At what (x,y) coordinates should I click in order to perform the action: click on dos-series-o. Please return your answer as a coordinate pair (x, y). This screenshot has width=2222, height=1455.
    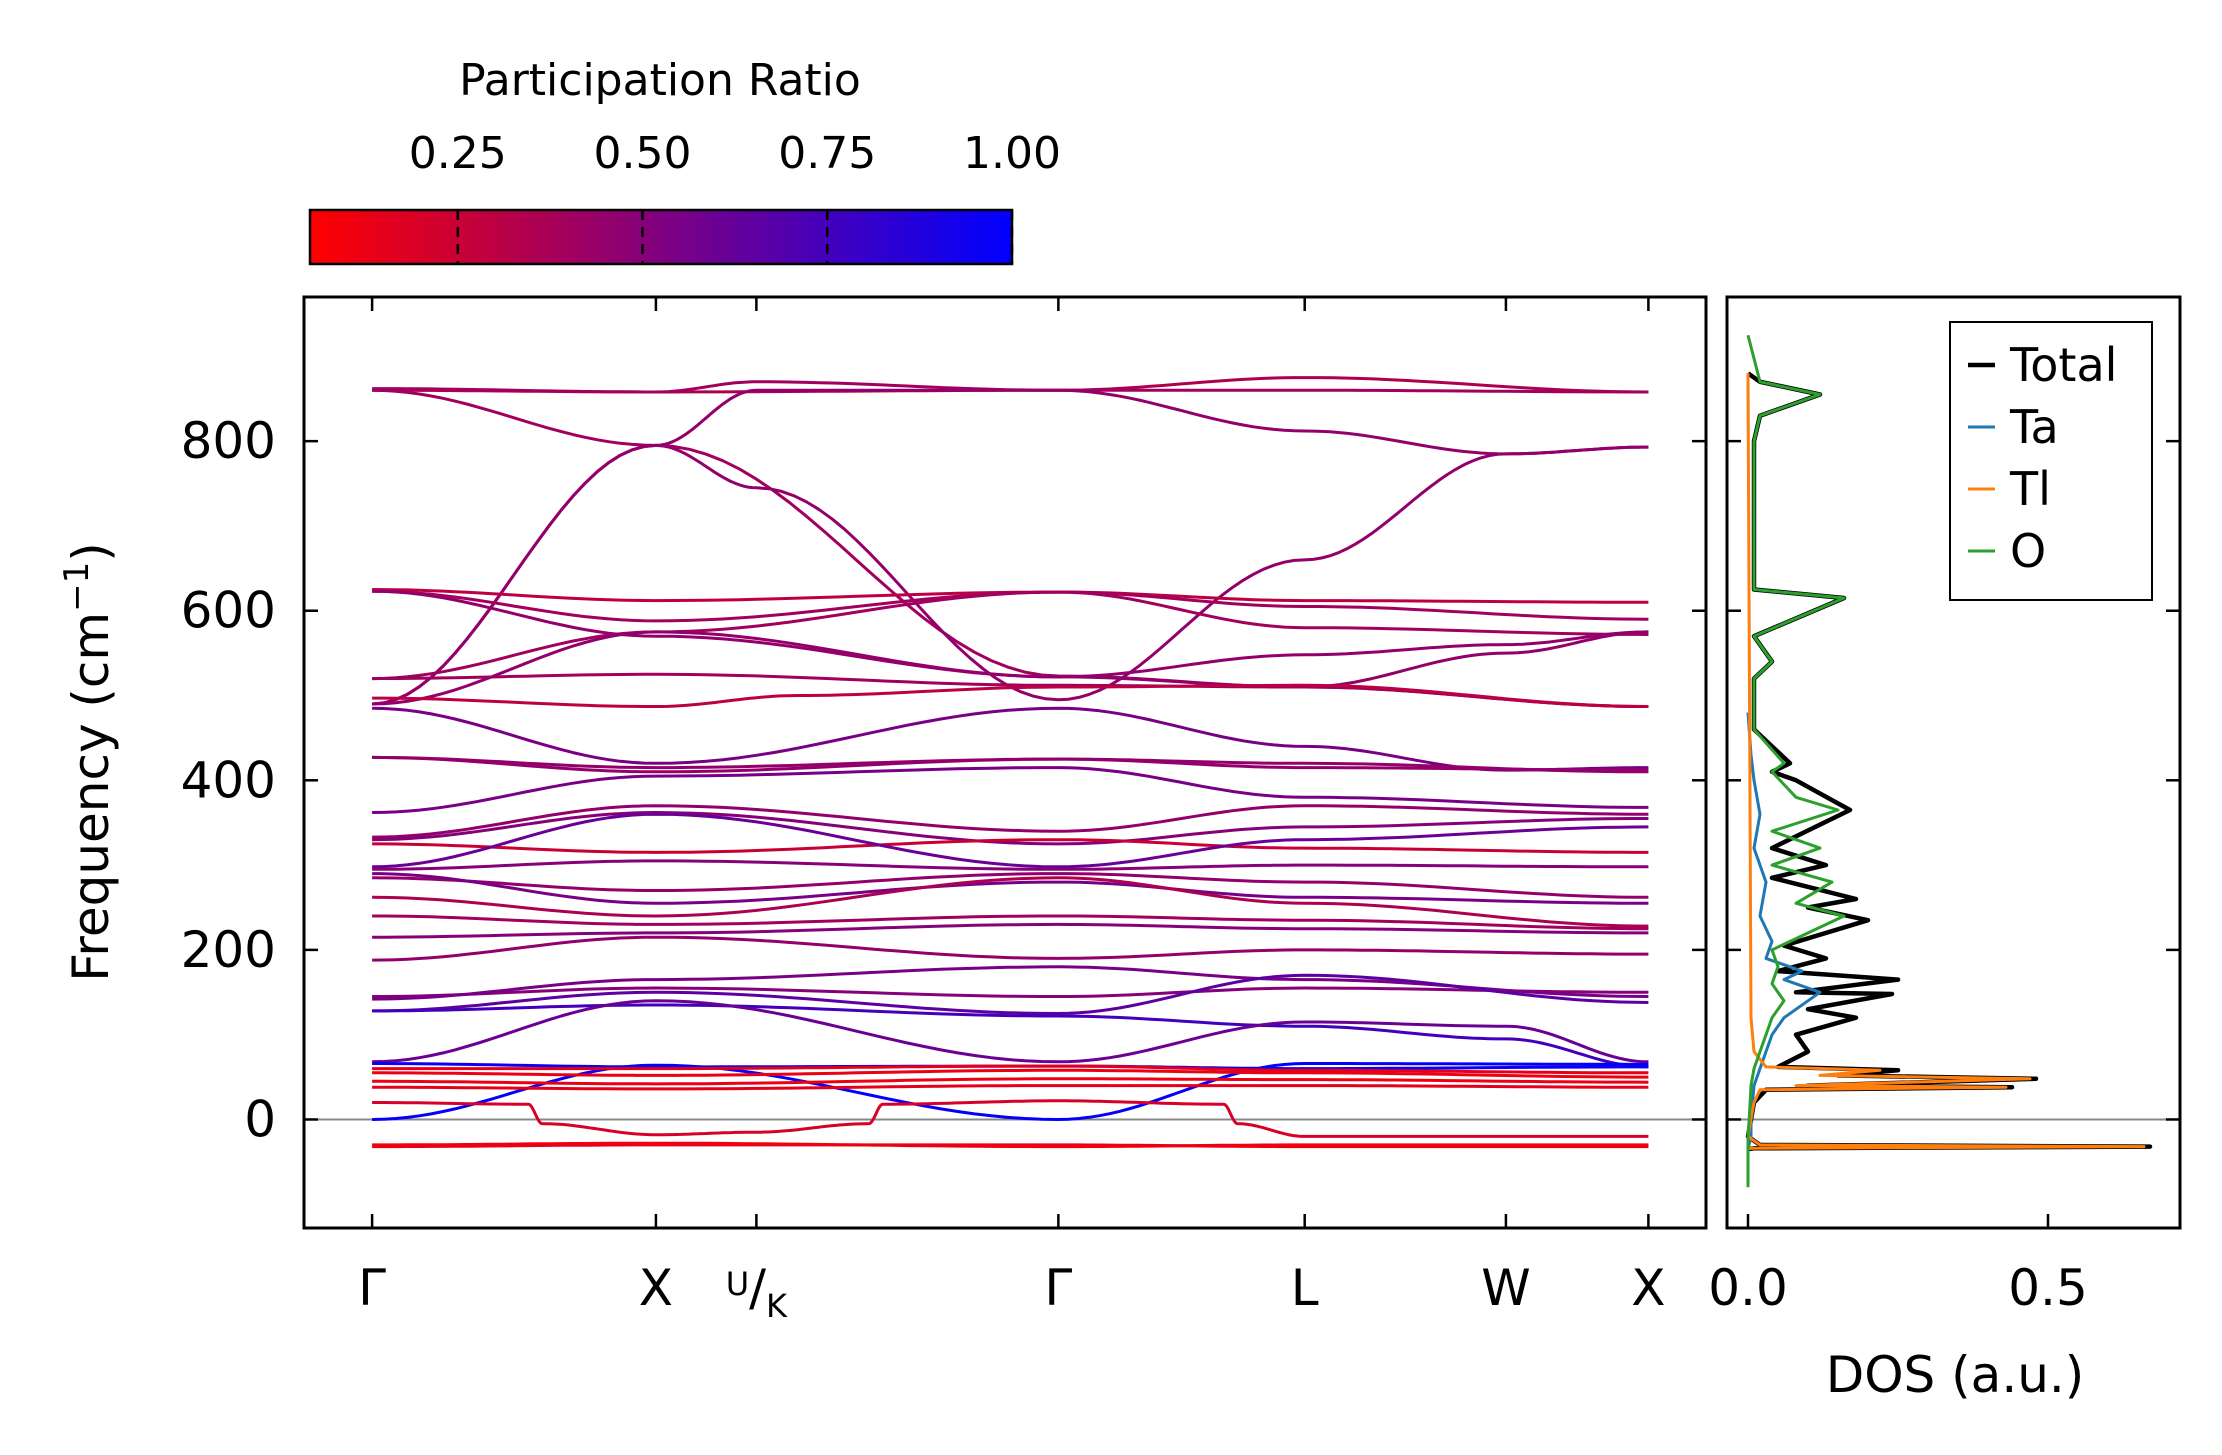
    Looking at the image, I should click on (1796, 761).